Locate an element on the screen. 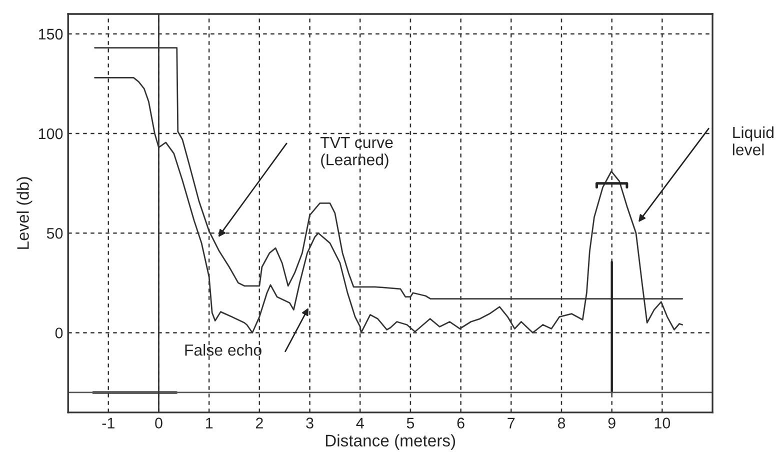 Image resolution: width=783 pixels, height=466 pixels. x-tick-label: 8 is located at coordinates (562, 423).